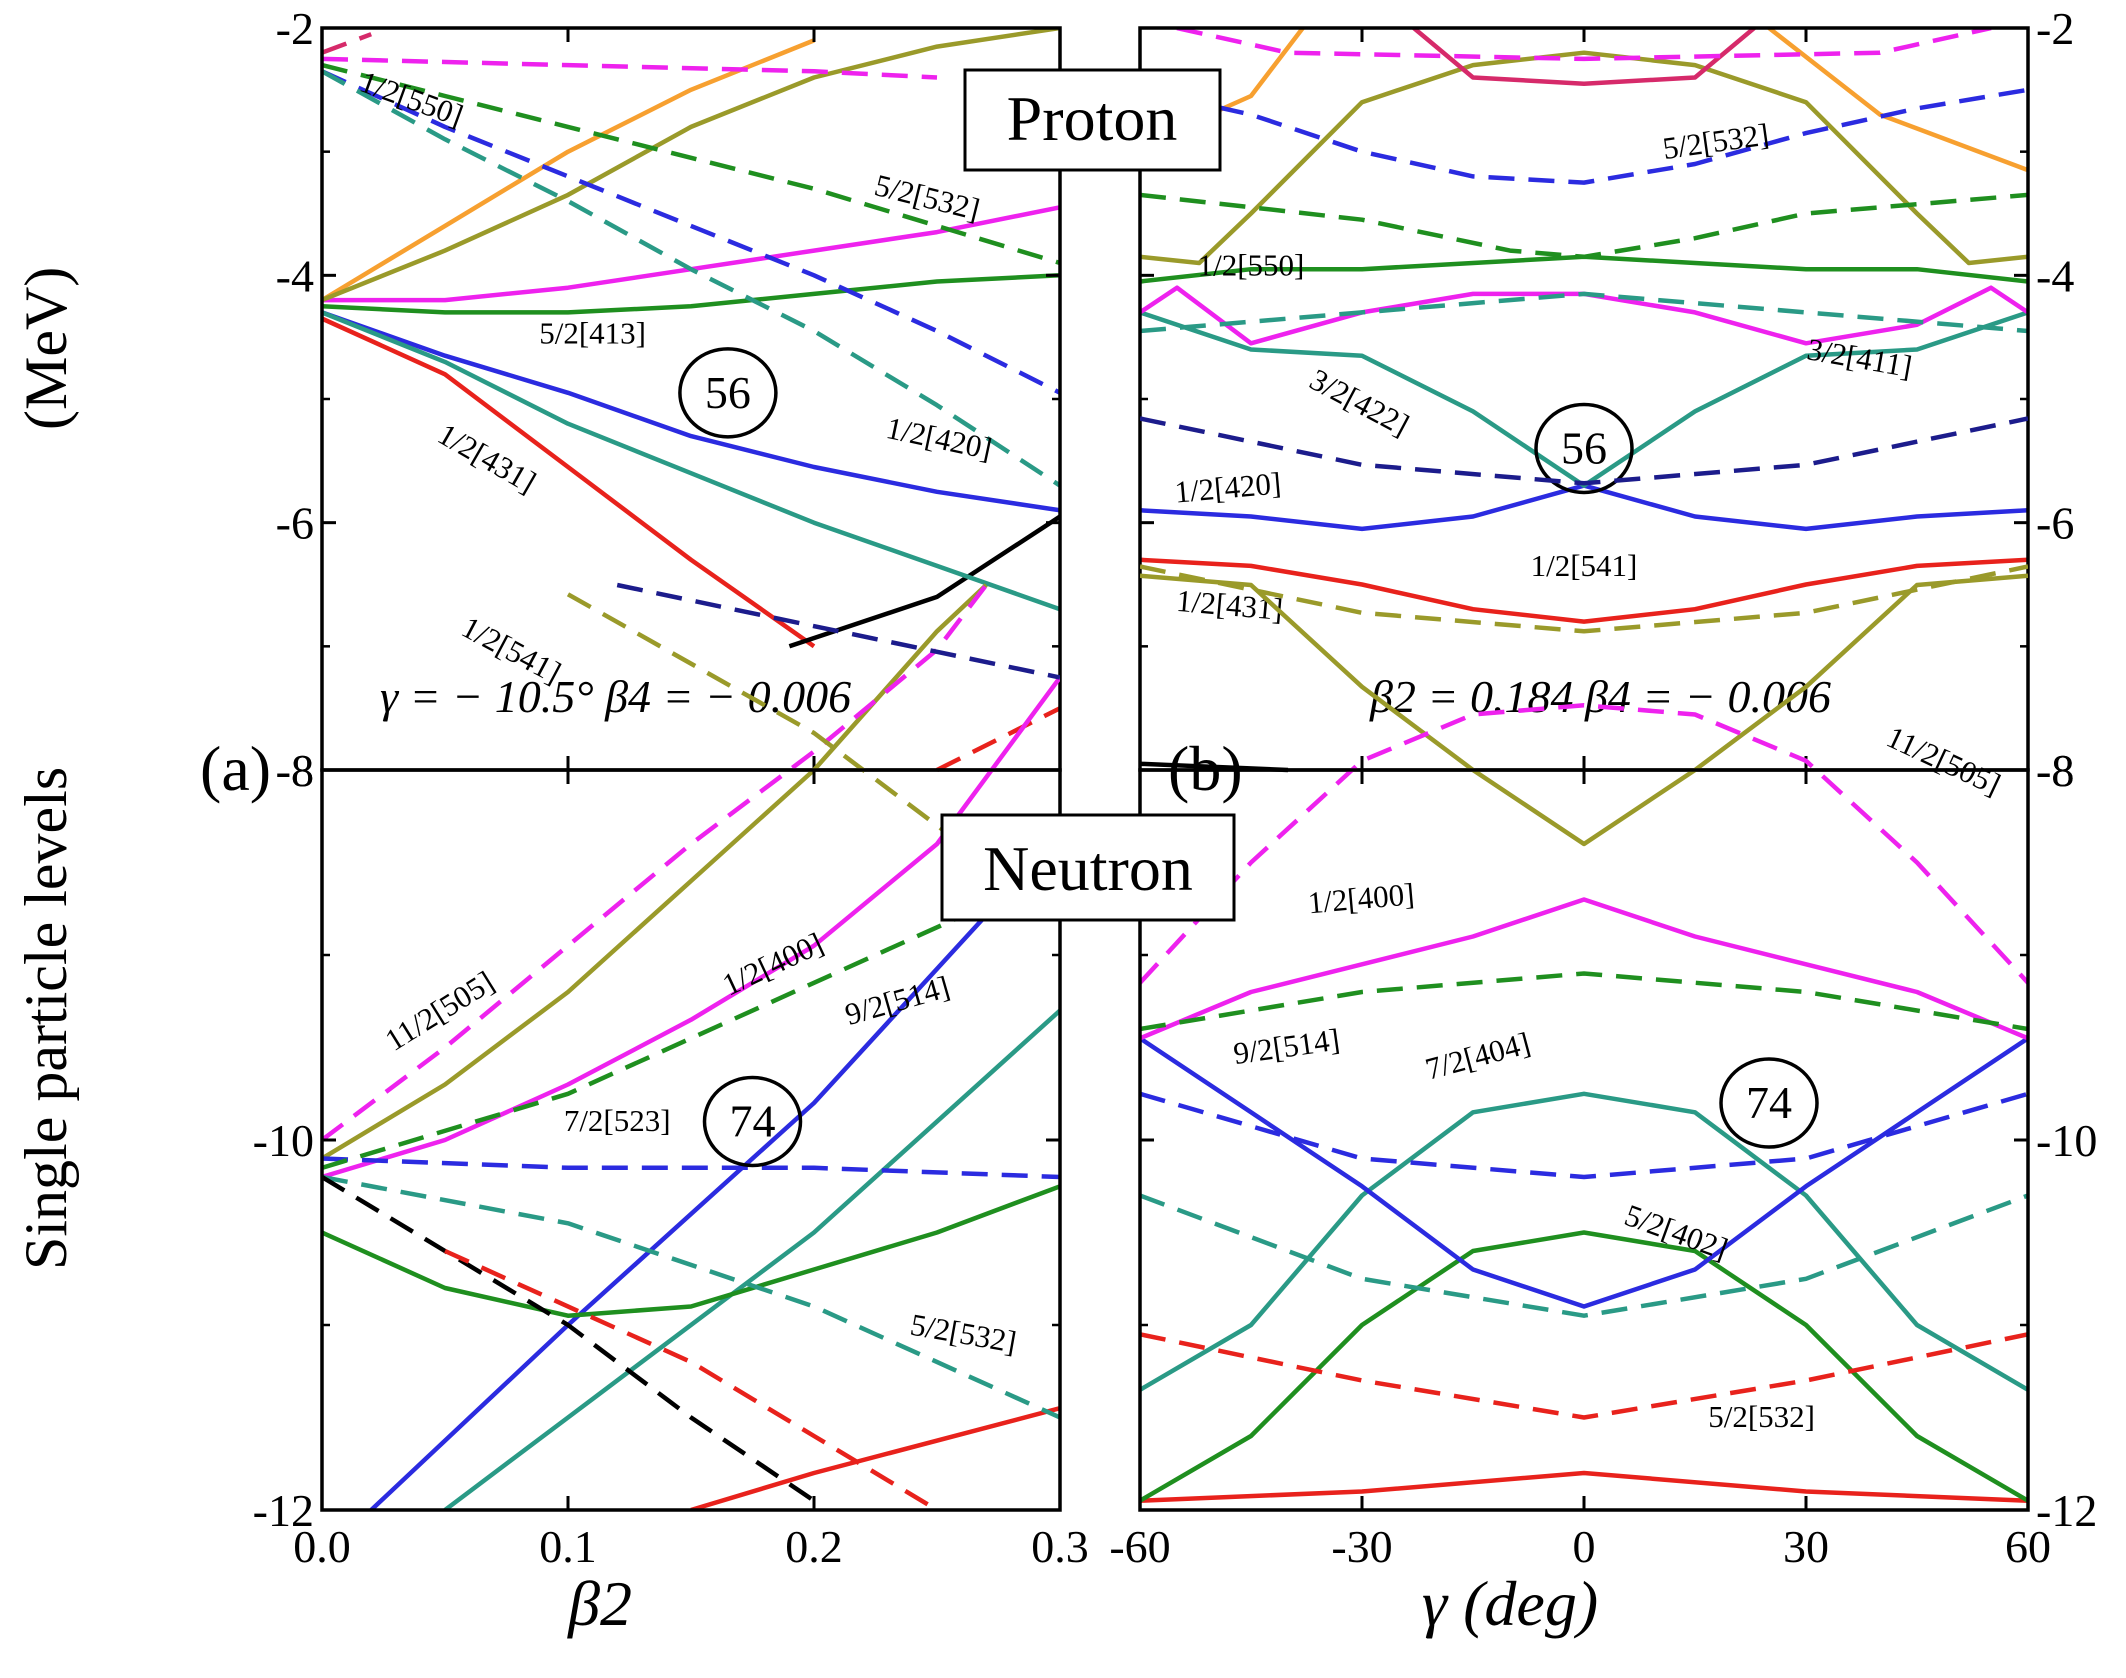 The image size is (2126, 1678). I want to click on magic-number: 74, so click(1769, 1102).